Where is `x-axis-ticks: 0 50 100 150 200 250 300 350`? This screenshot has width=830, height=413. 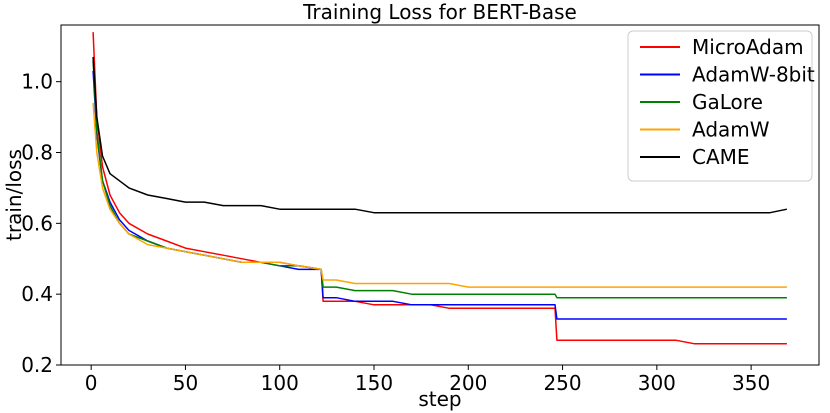 x-axis-ticks: 0 50 100 150 200 250 300 350 is located at coordinates (427, 380).